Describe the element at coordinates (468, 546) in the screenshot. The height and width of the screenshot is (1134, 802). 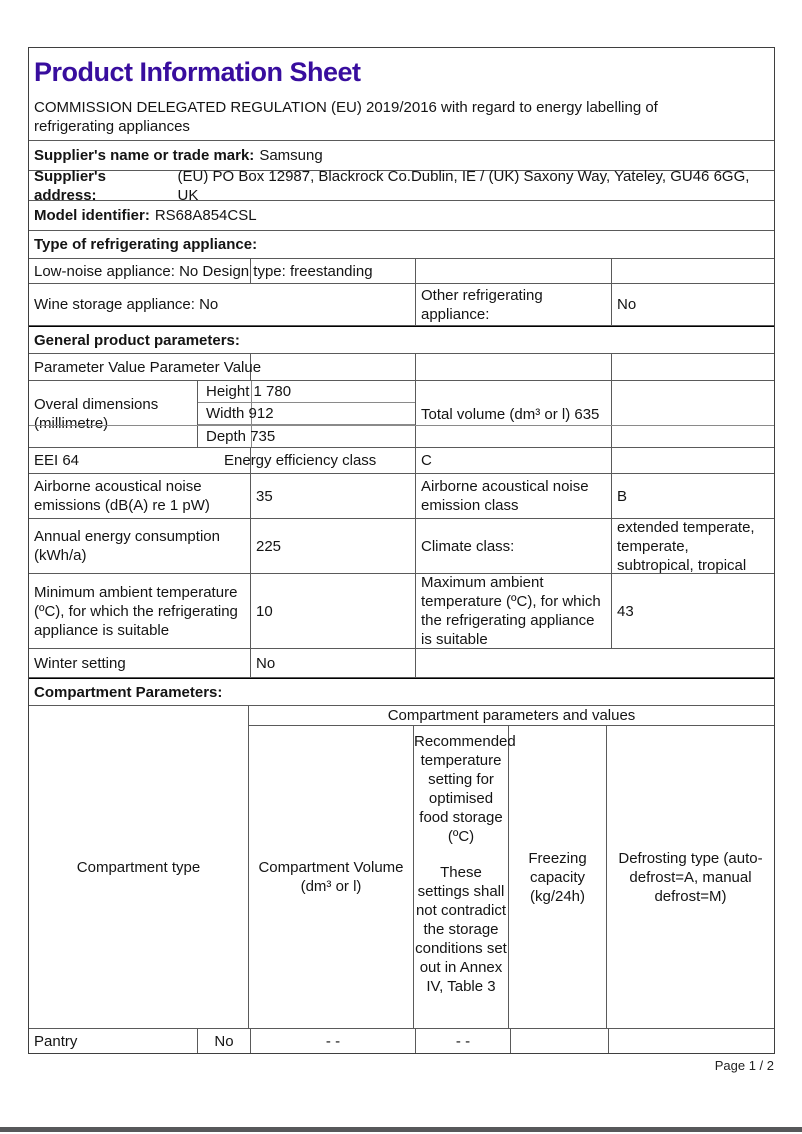
I see `climate-label: Climate class:` at that location.